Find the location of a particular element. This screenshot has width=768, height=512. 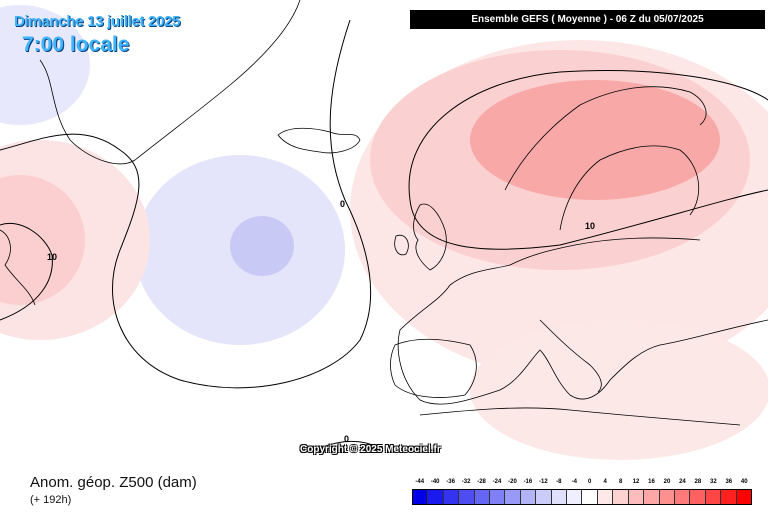

iberia is located at coordinates (433, 368).